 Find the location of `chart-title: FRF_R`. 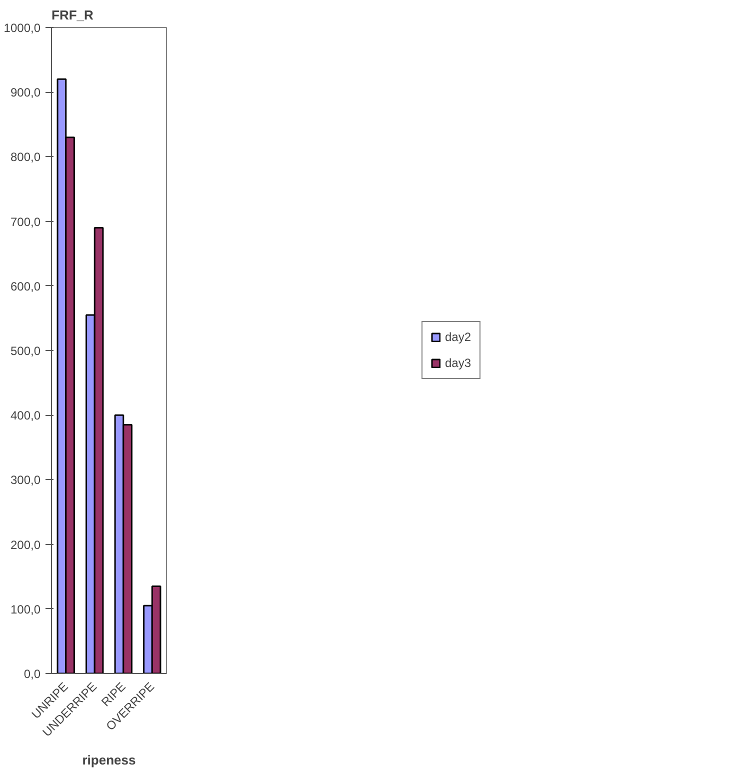

chart-title: FRF_R is located at coordinates (73, 15).